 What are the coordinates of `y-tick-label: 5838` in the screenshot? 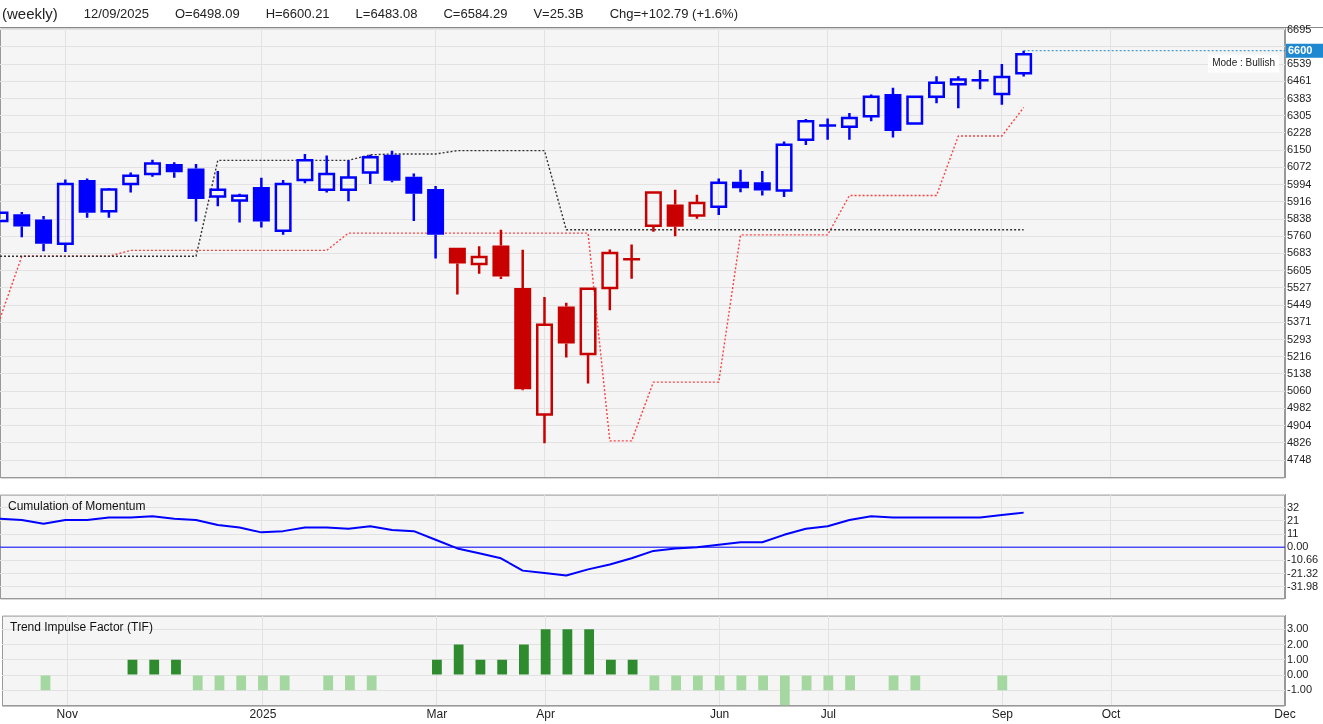 It's located at (1299, 218).